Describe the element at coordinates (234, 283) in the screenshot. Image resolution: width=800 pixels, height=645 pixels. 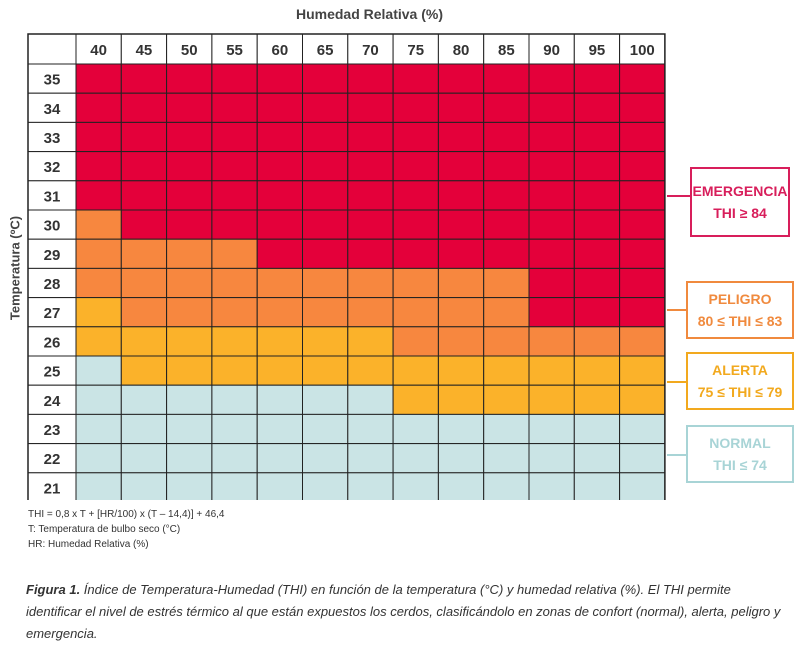
I see `cell-t28-hr55` at that location.